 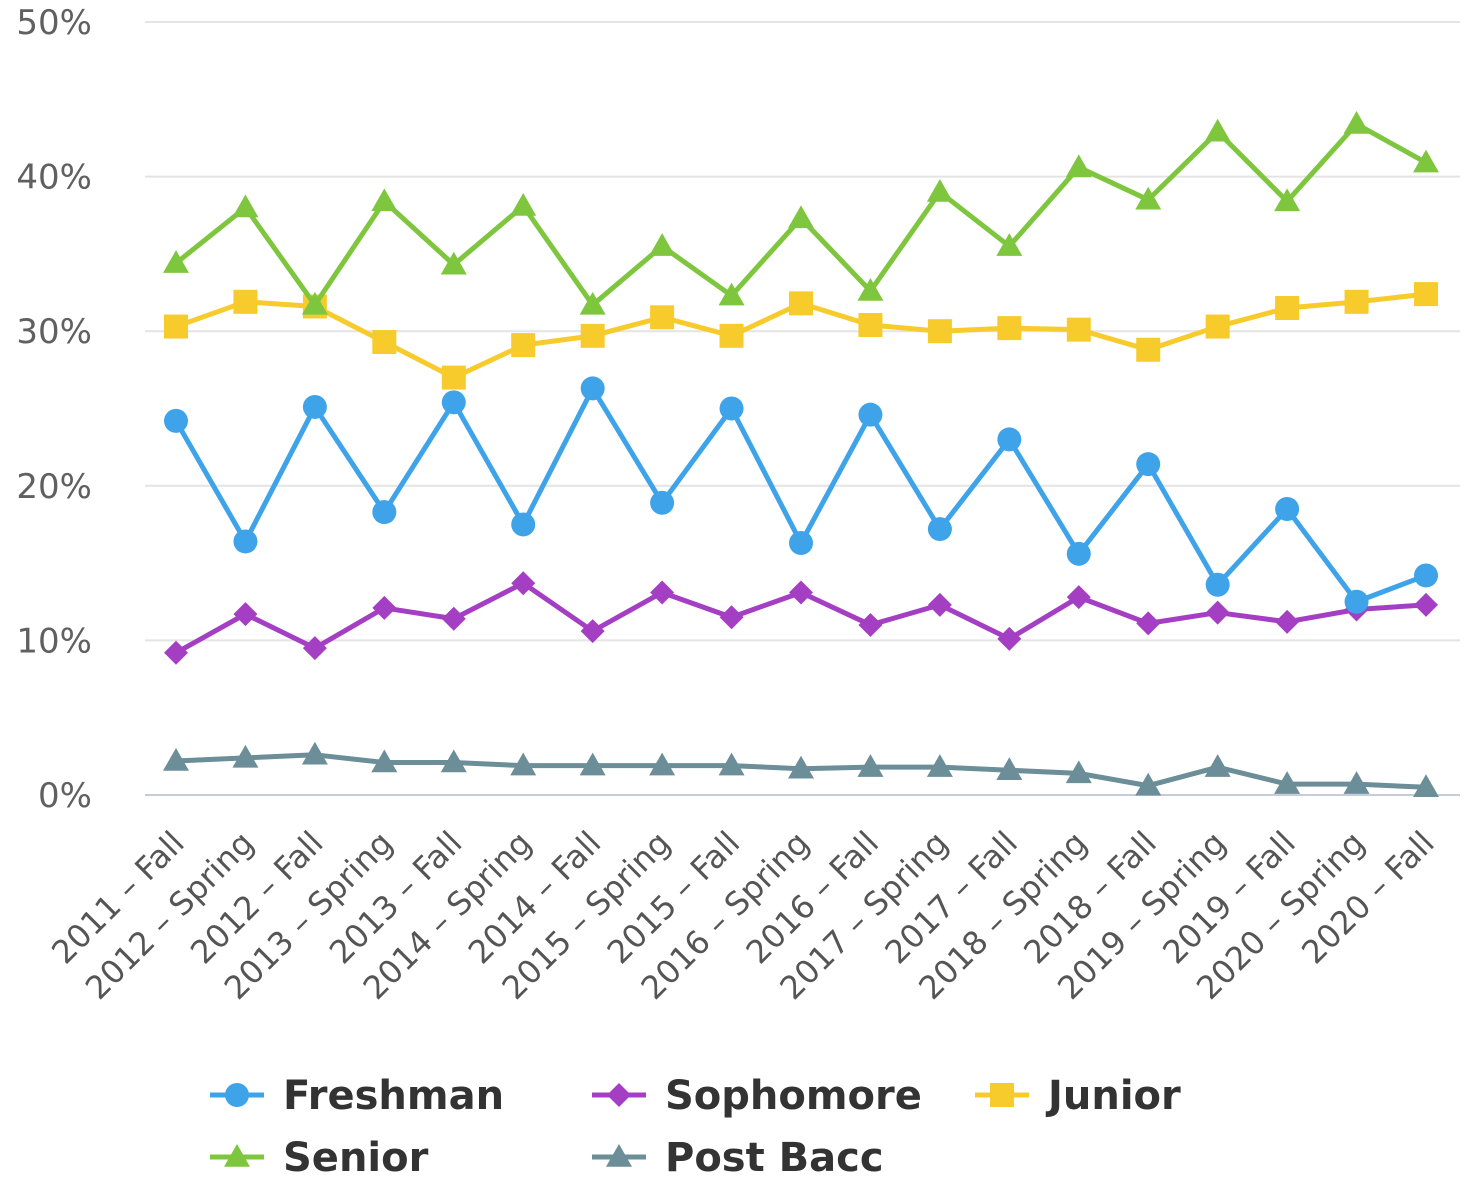 What do you see at coordinates (1078, 1096) in the screenshot?
I see `legend-item-junior: Junior` at bounding box center [1078, 1096].